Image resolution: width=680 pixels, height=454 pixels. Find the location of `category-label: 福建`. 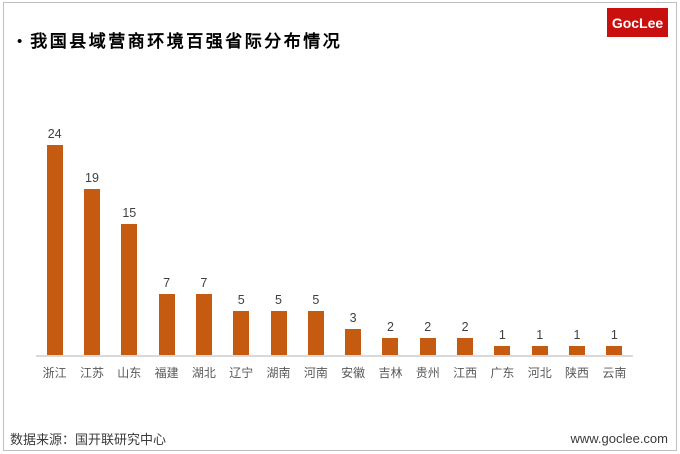

category-label: 福建 is located at coordinates (166, 373).